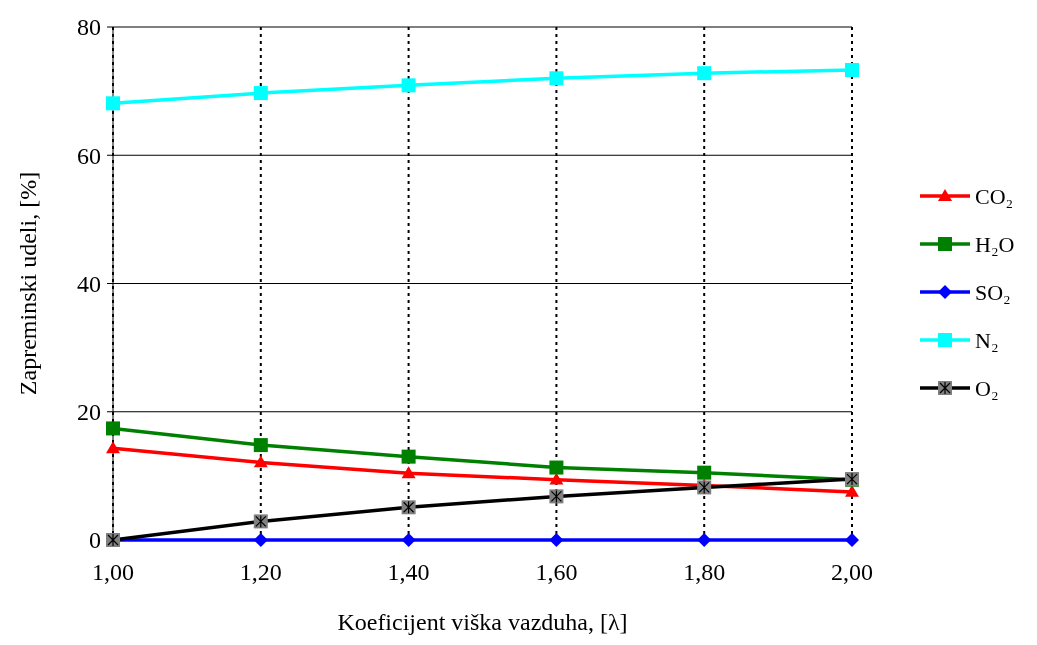  What do you see at coordinates (408, 572) in the screenshot?
I see `x-tick-label: 1,40` at bounding box center [408, 572].